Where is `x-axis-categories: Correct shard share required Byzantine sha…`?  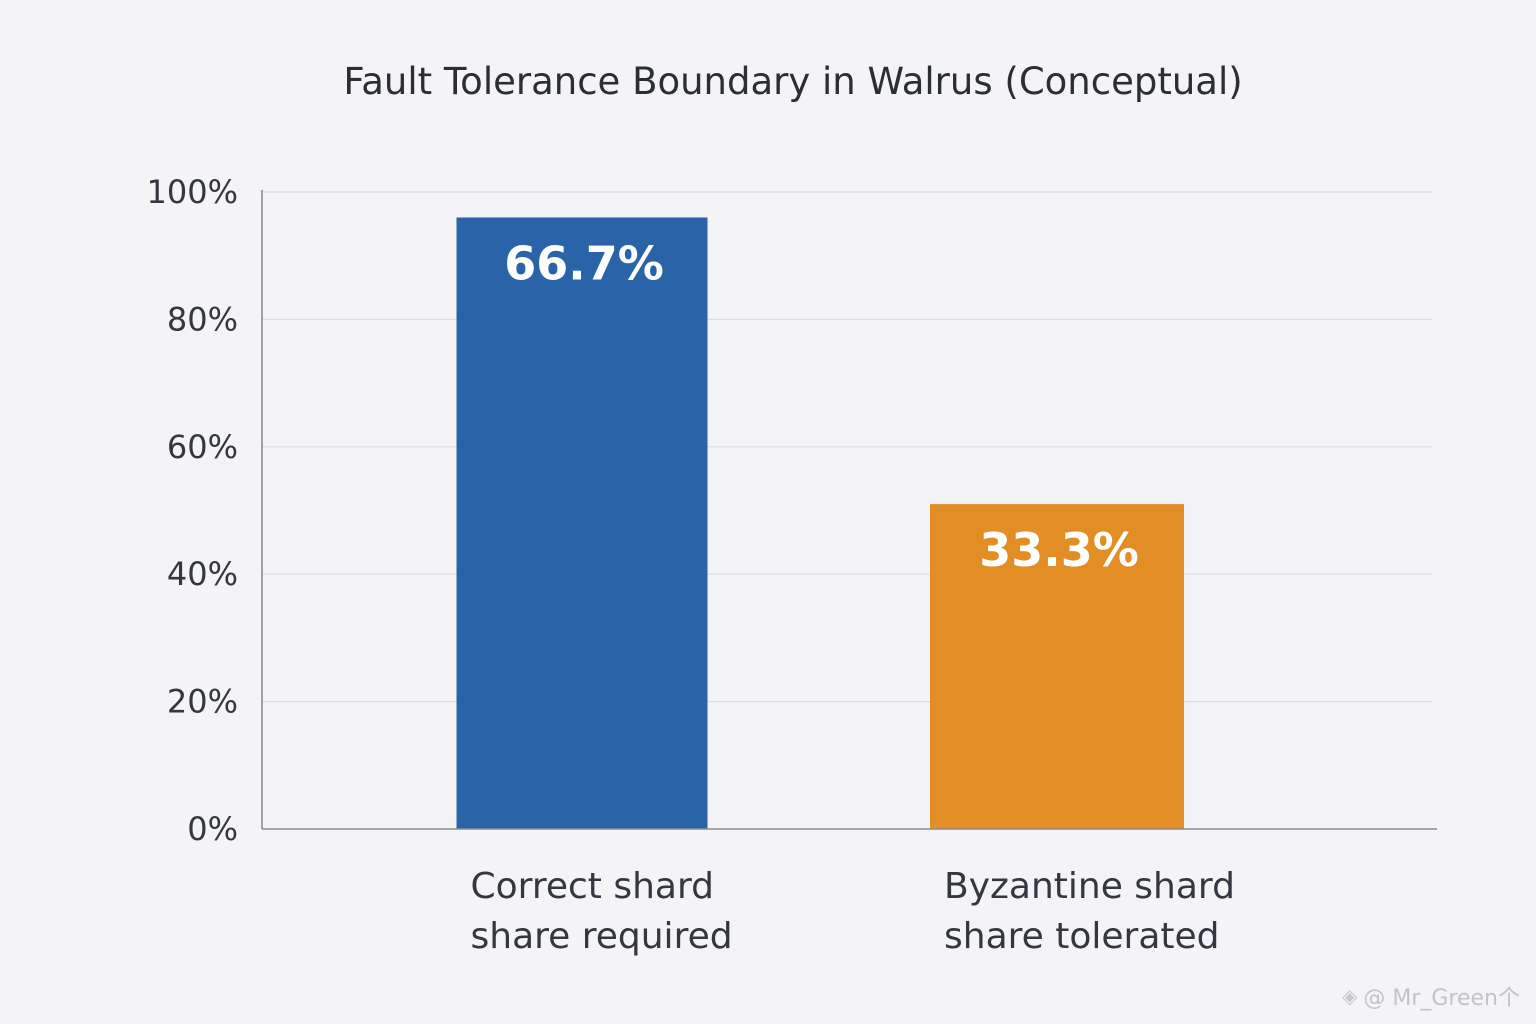 x-axis-categories: Correct shard share required Byzantine sha… is located at coordinates (853, 911).